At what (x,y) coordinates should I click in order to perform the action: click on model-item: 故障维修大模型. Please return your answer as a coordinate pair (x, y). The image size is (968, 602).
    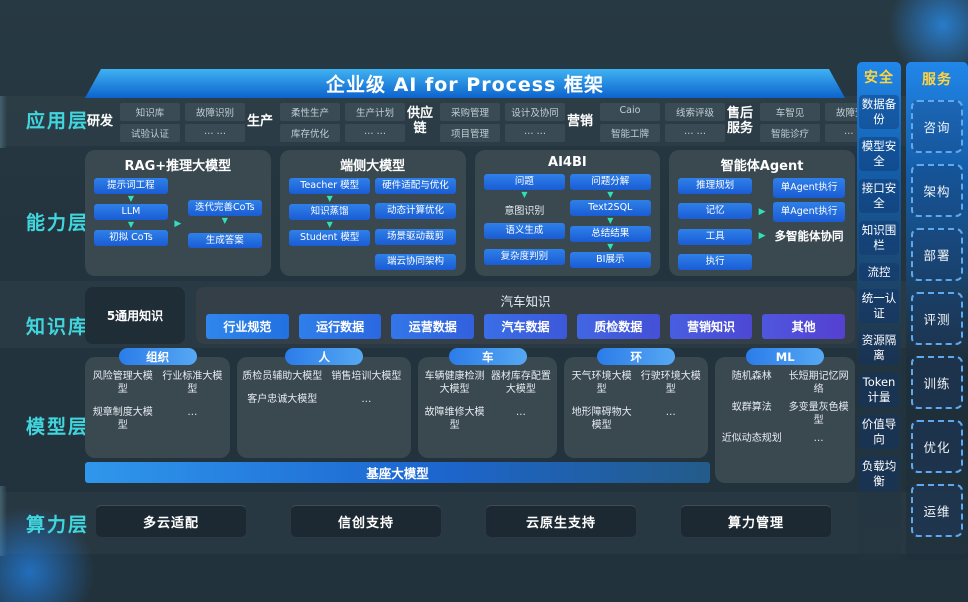
    Looking at the image, I should click on (454, 419).